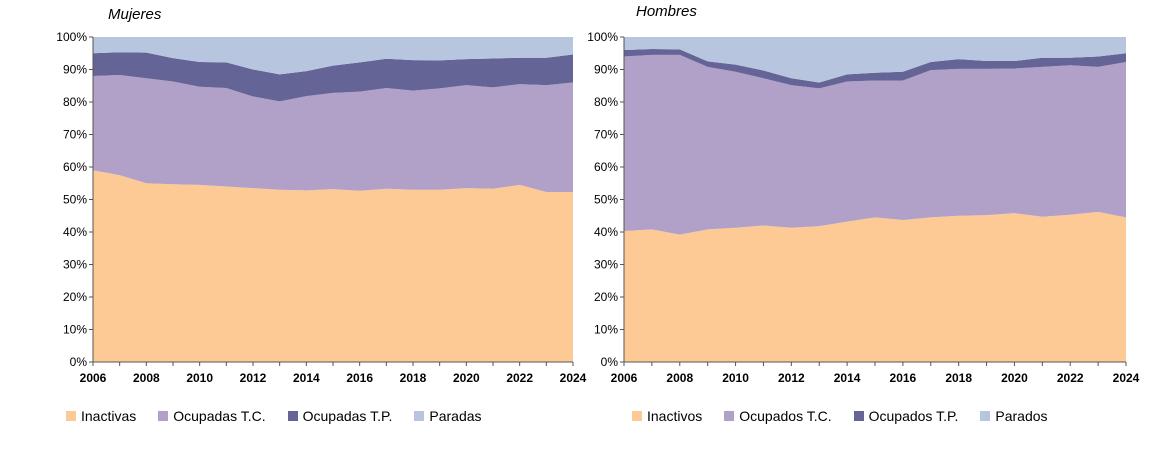  I want to click on area-paradas, so click(333, 56).